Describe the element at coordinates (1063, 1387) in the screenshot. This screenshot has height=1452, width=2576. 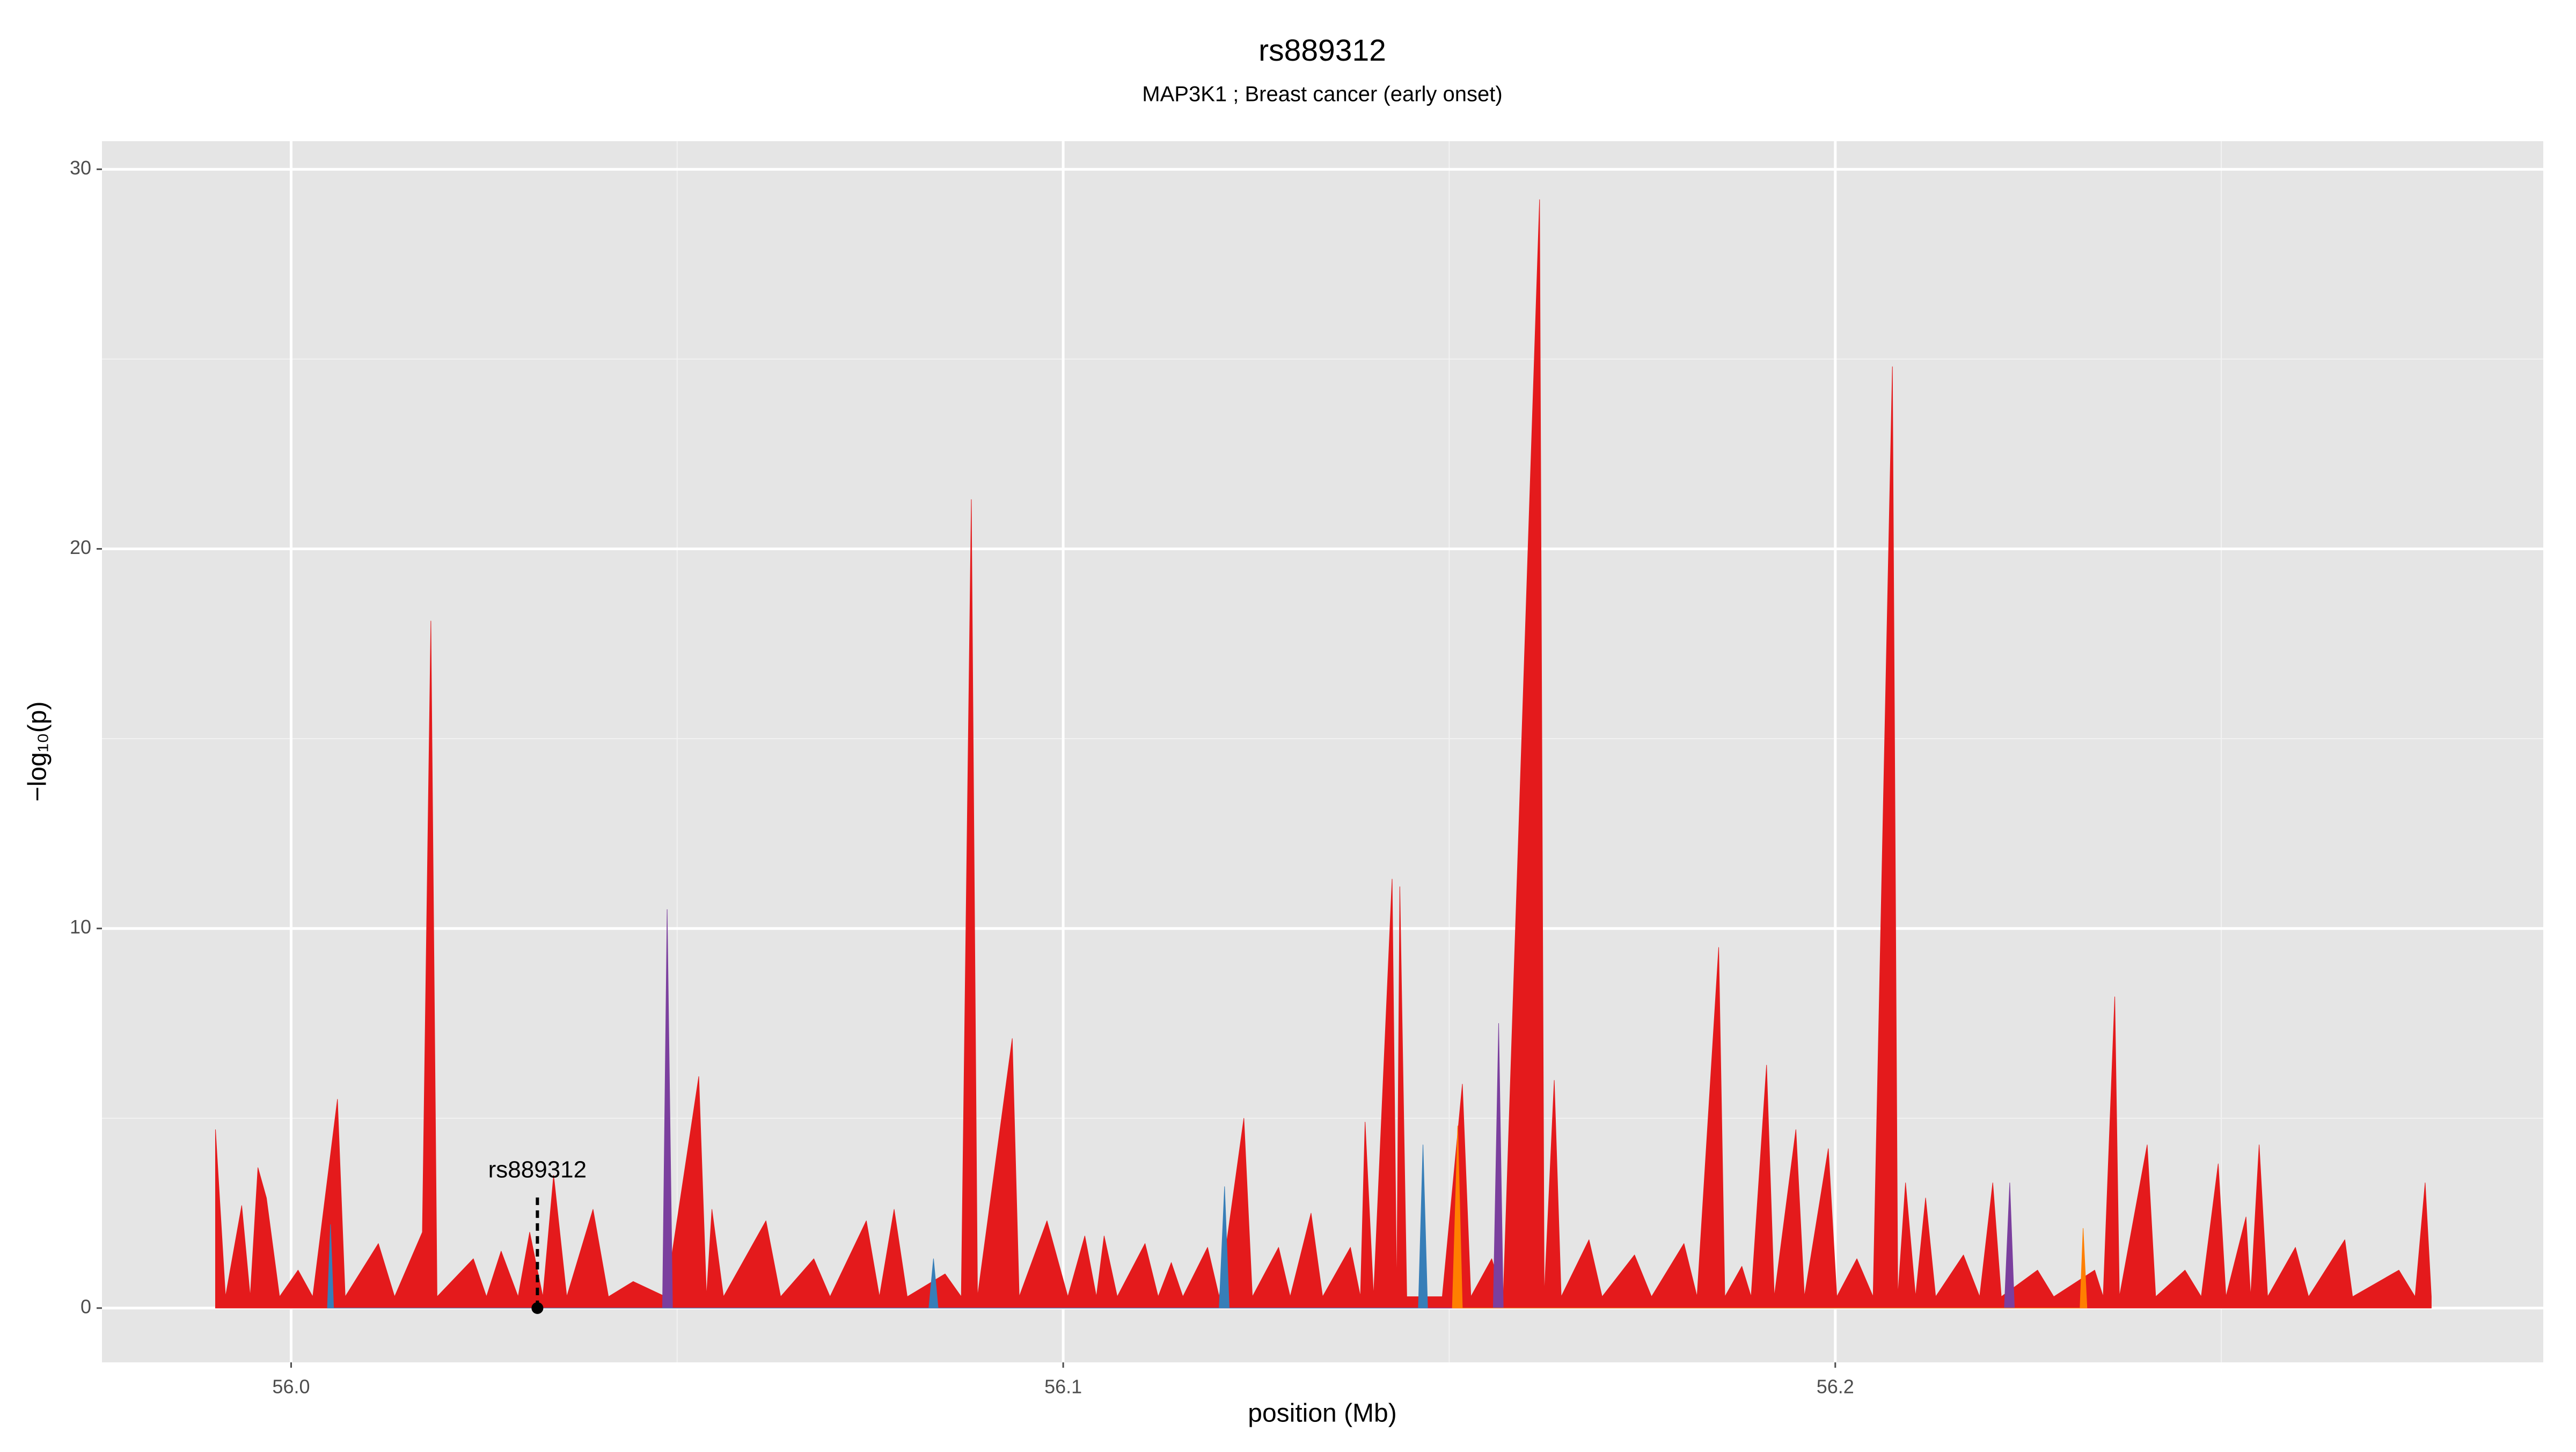
I see `x-tick-label: 56.1` at that location.